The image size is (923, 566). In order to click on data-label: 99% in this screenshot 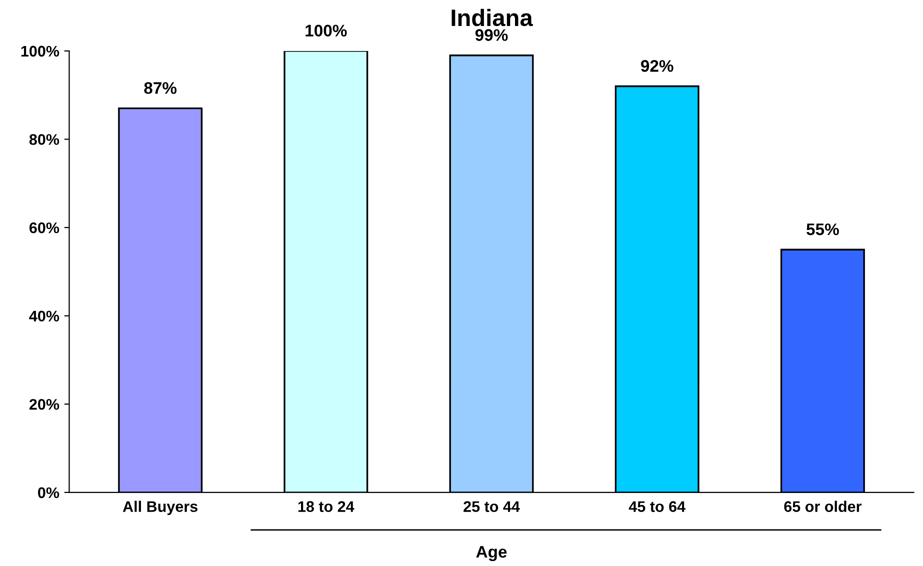, I will do `click(491, 35)`.